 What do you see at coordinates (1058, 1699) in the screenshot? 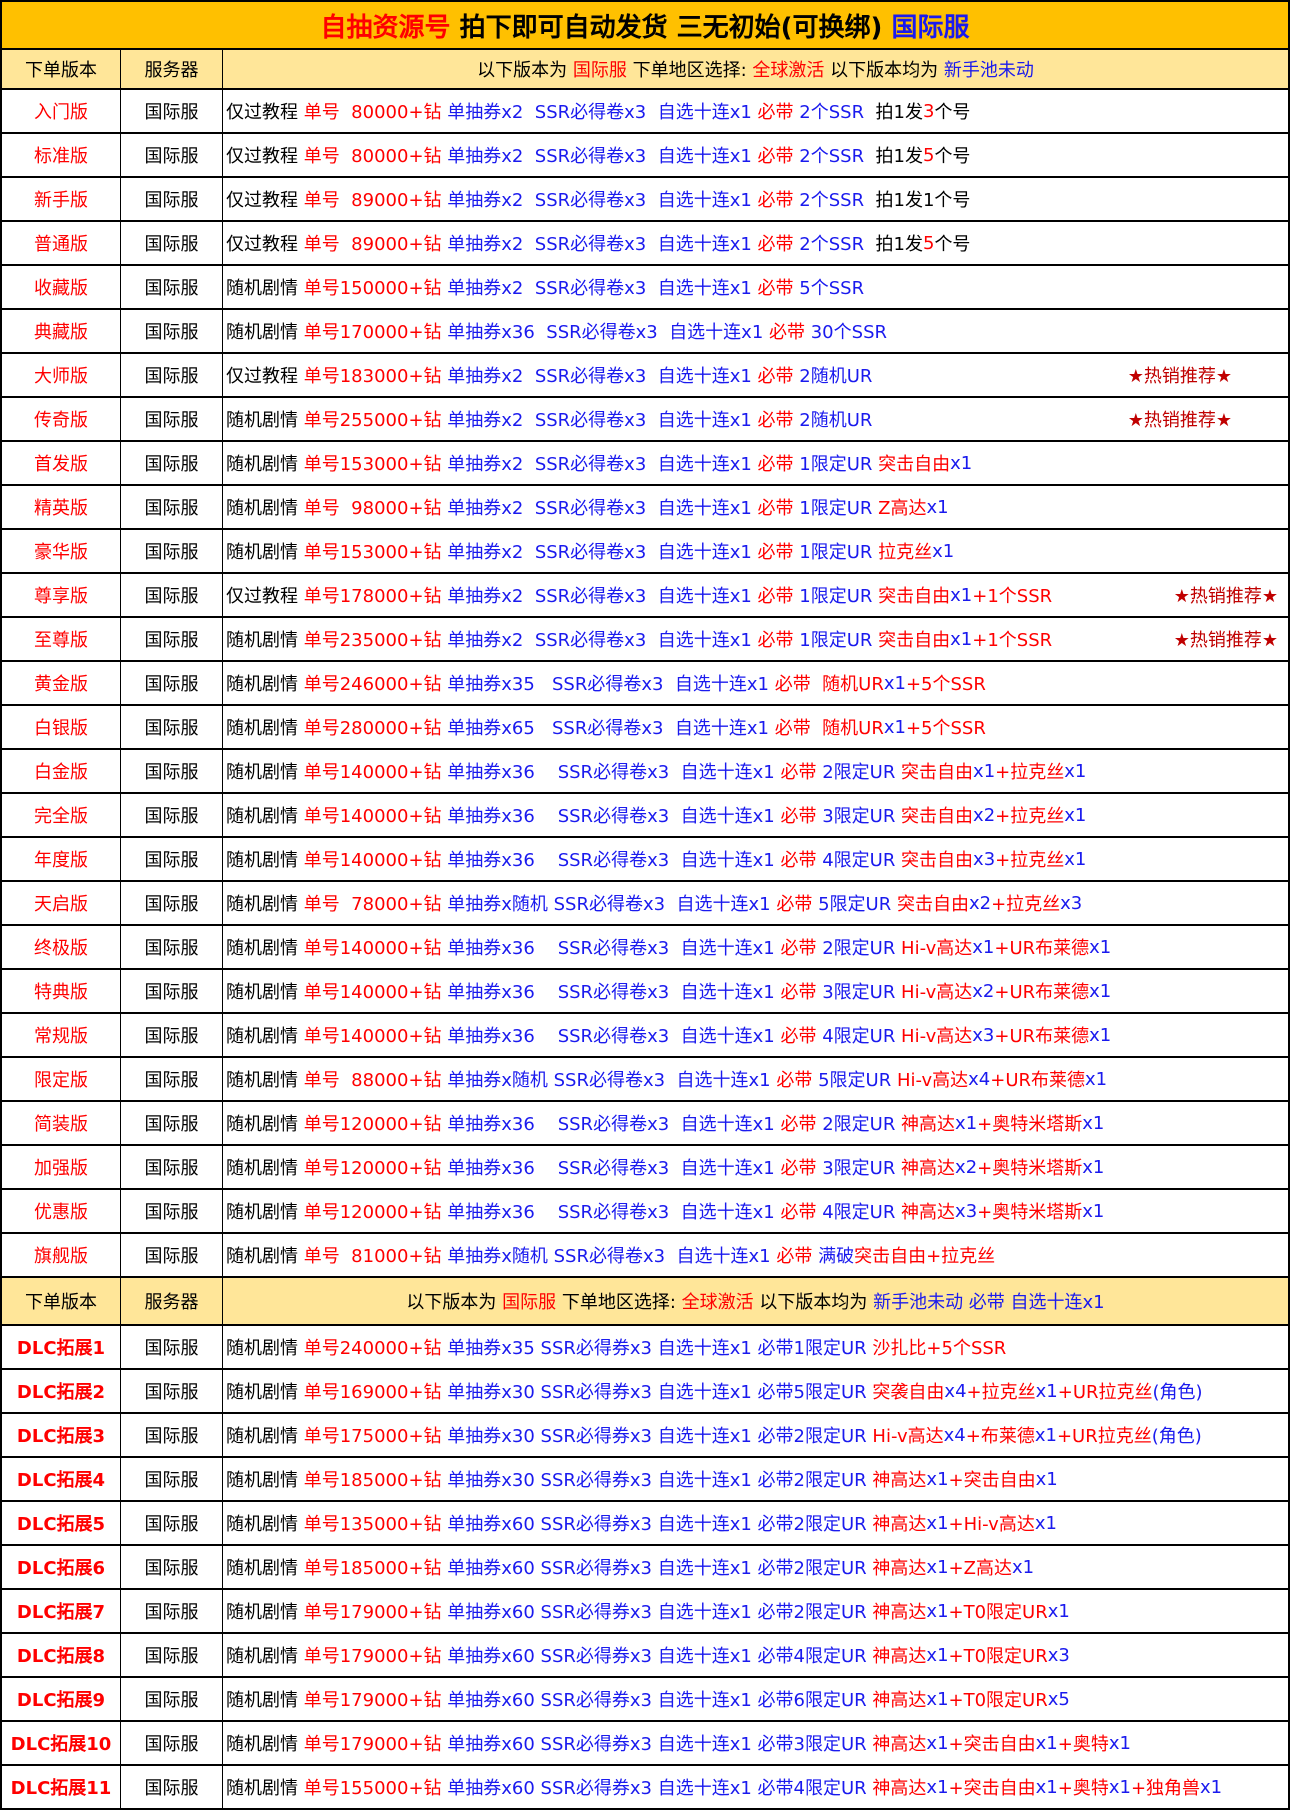
I see `text-segment: x5` at bounding box center [1058, 1699].